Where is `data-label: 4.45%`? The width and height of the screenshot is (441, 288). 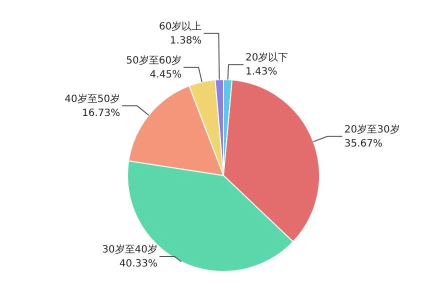
data-label: 4.45% is located at coordinates (166, 74).